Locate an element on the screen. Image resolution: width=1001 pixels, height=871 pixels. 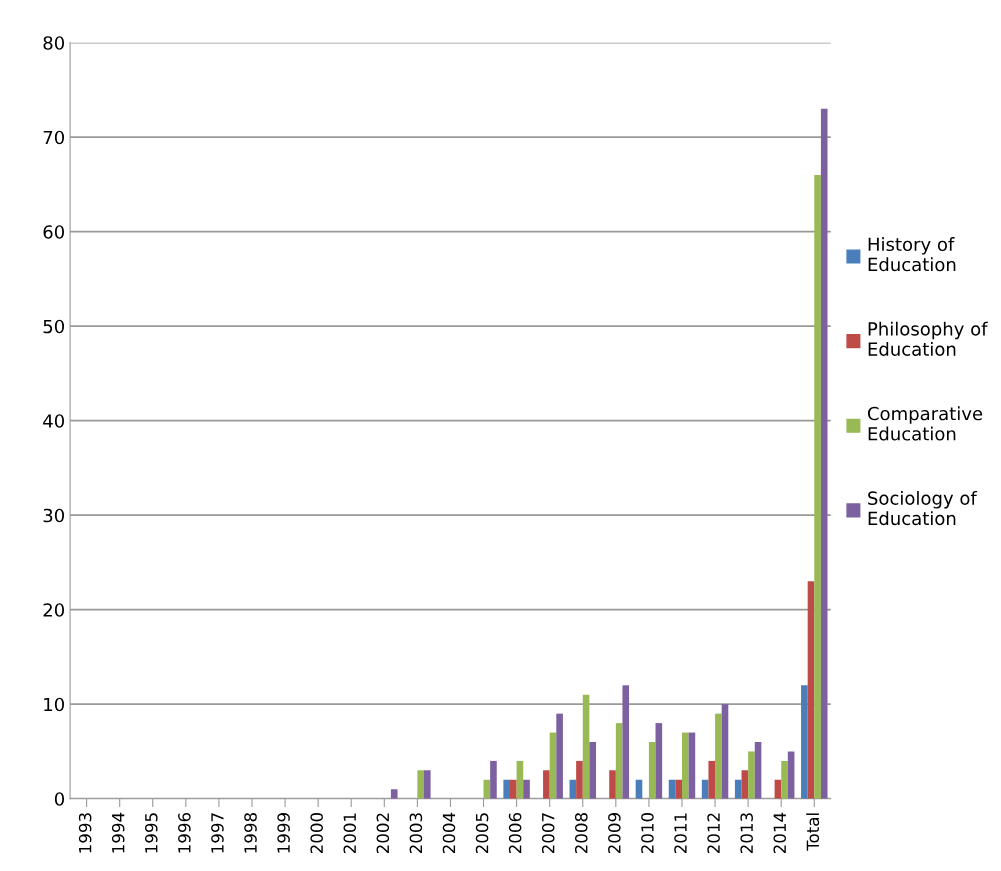
y-tick-label: 50 is located at coordinates (54, 326).